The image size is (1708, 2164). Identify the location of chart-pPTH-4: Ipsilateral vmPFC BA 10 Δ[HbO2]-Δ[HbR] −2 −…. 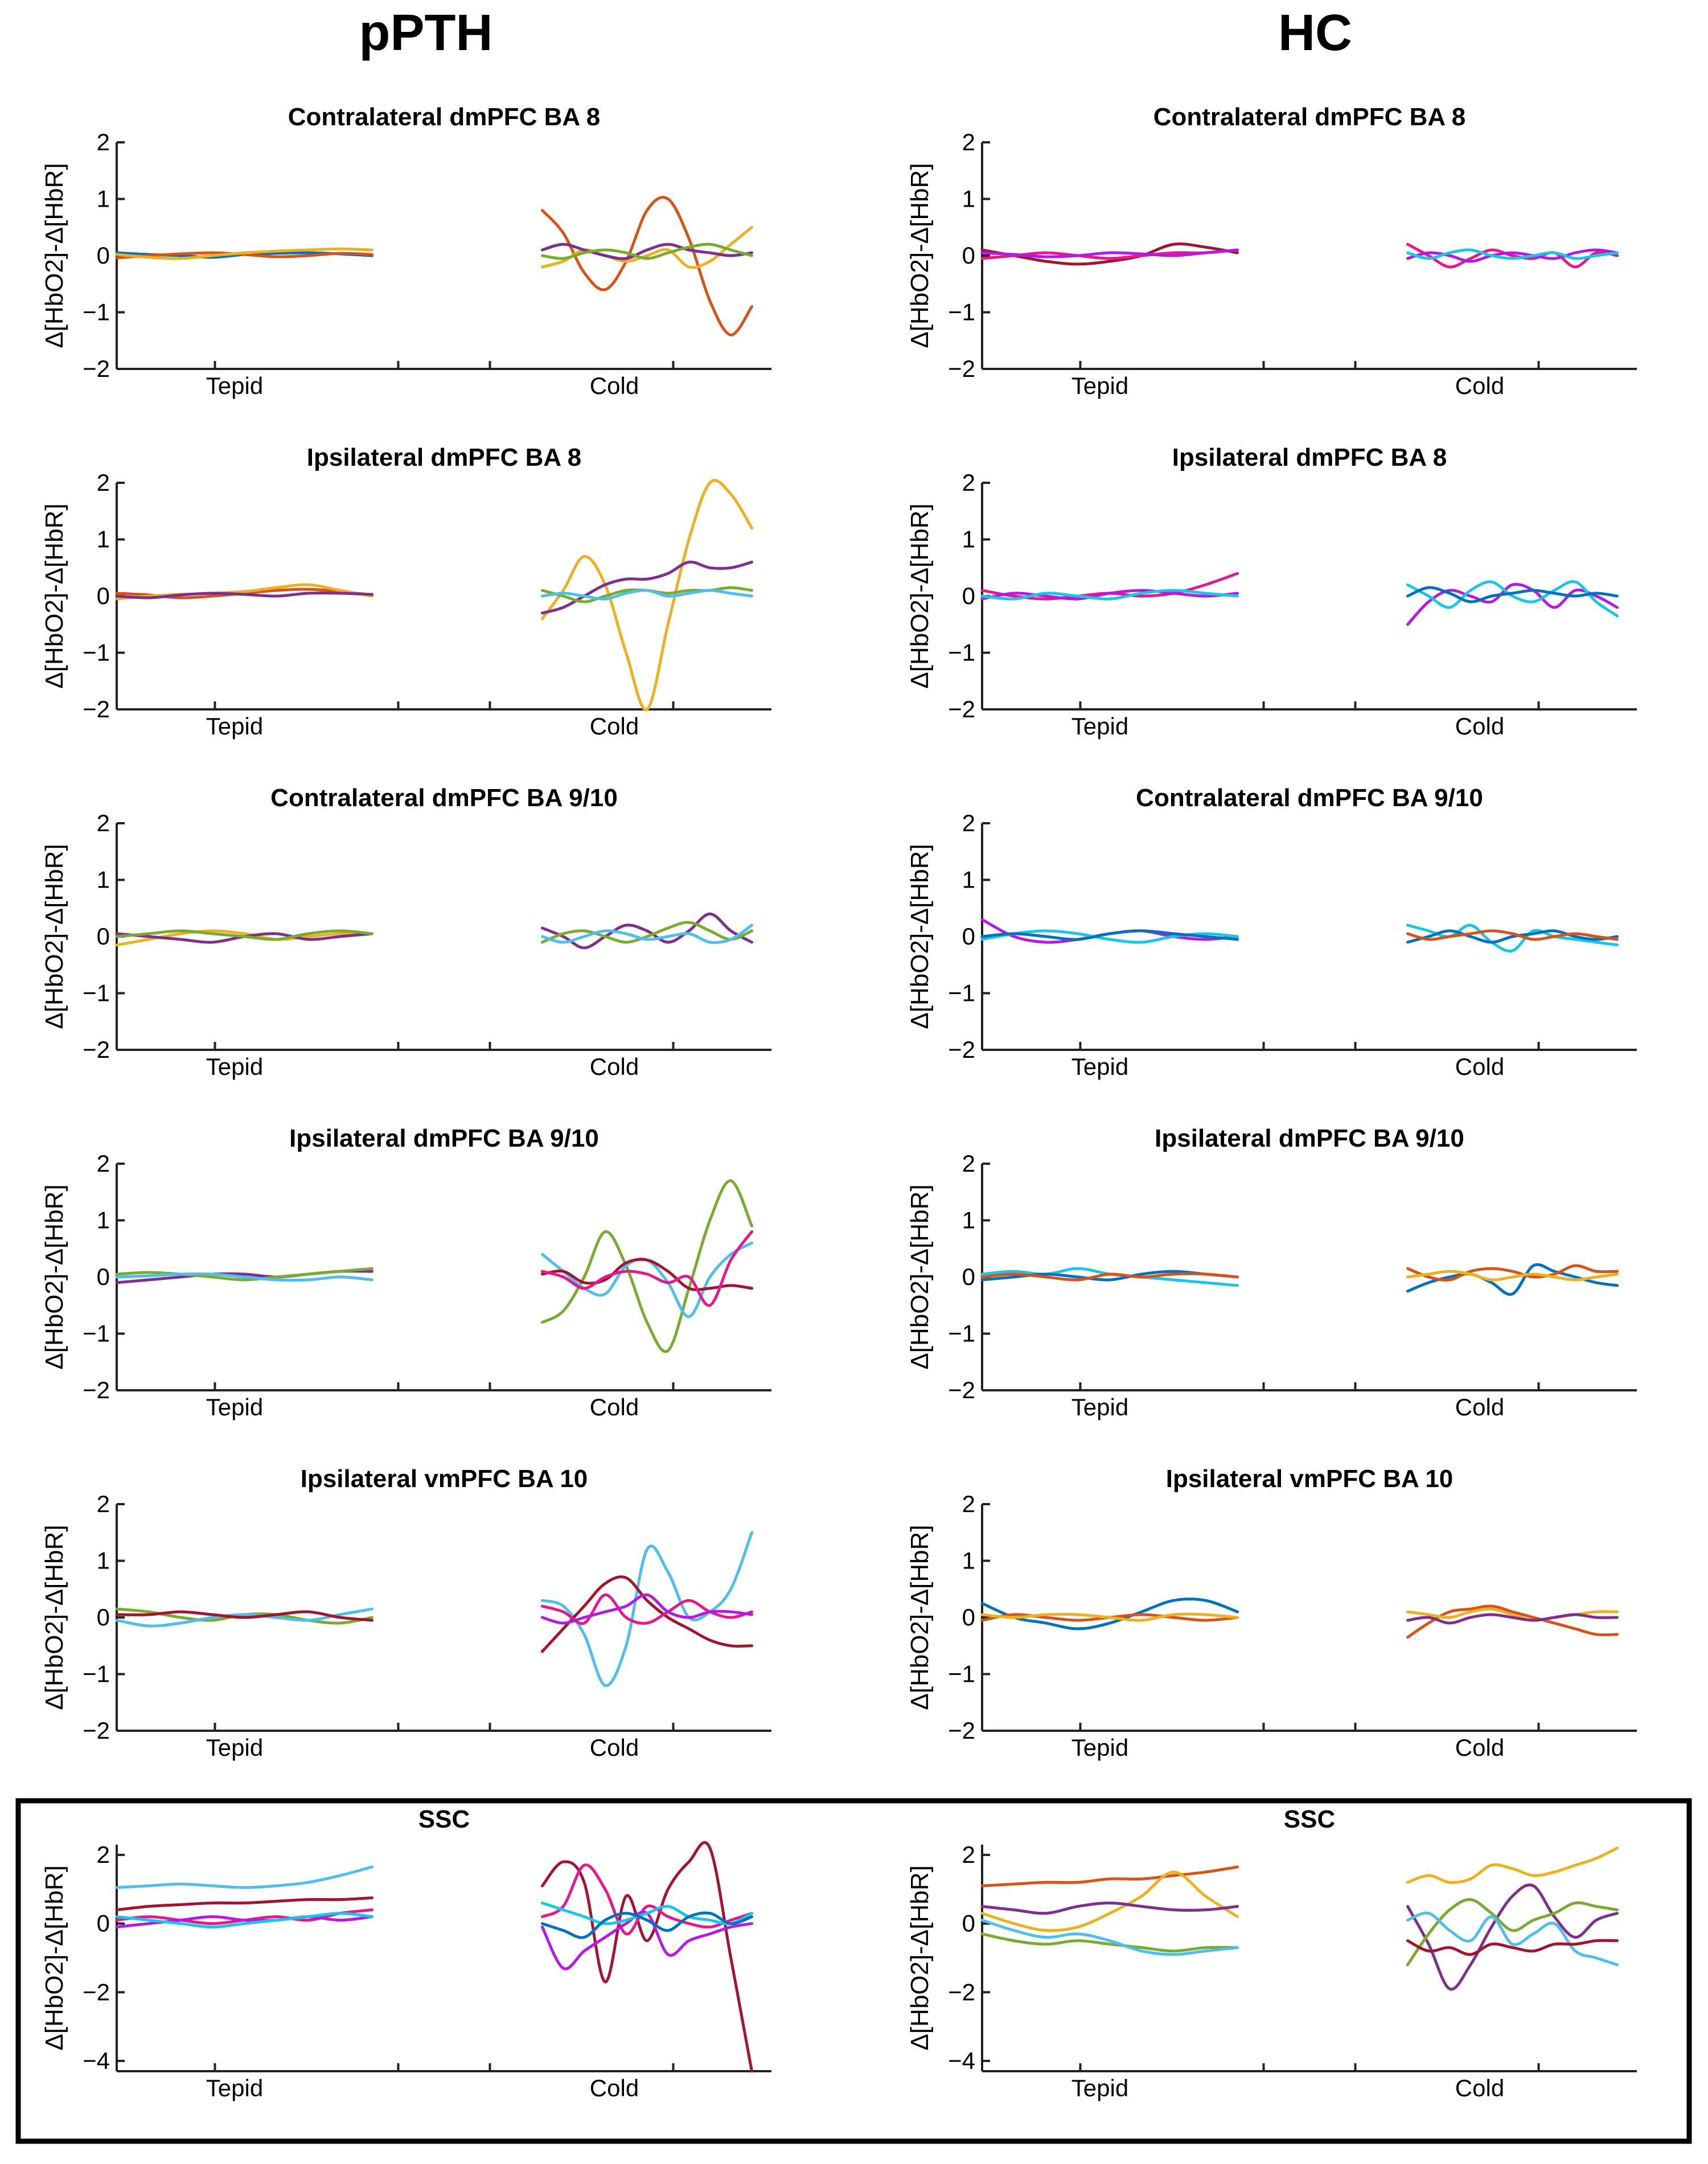
(405, 1613).